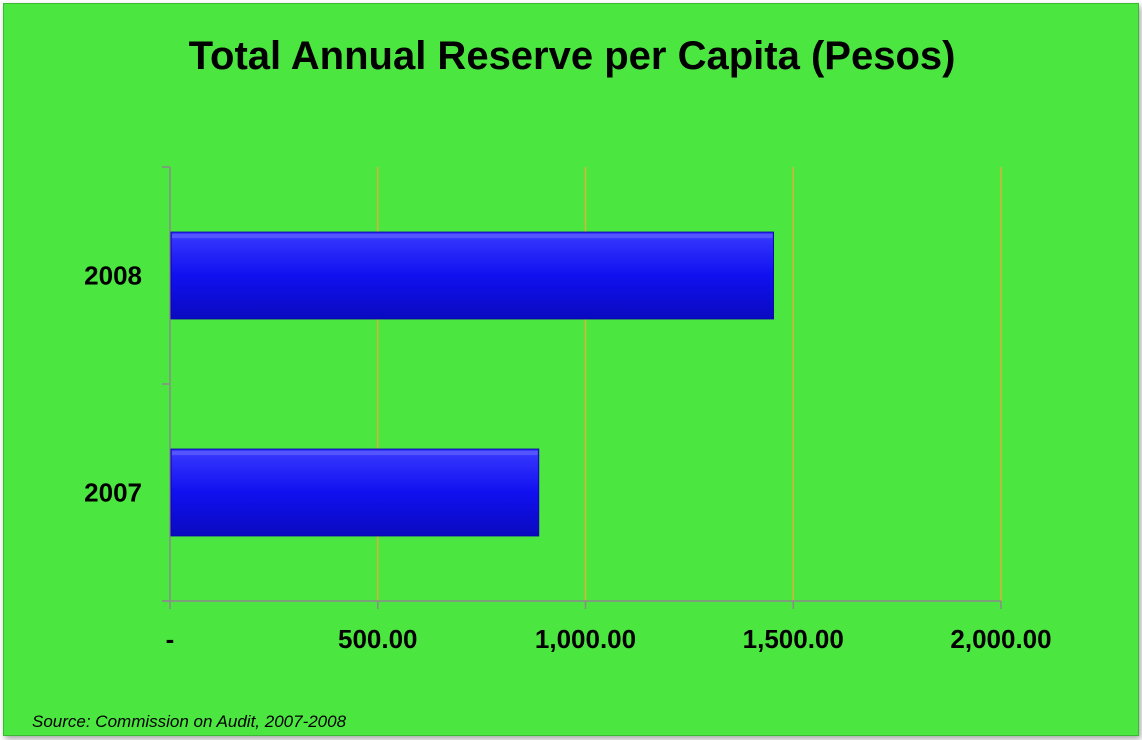  I want to click on bar-highlight-2007, so click(355, 453).